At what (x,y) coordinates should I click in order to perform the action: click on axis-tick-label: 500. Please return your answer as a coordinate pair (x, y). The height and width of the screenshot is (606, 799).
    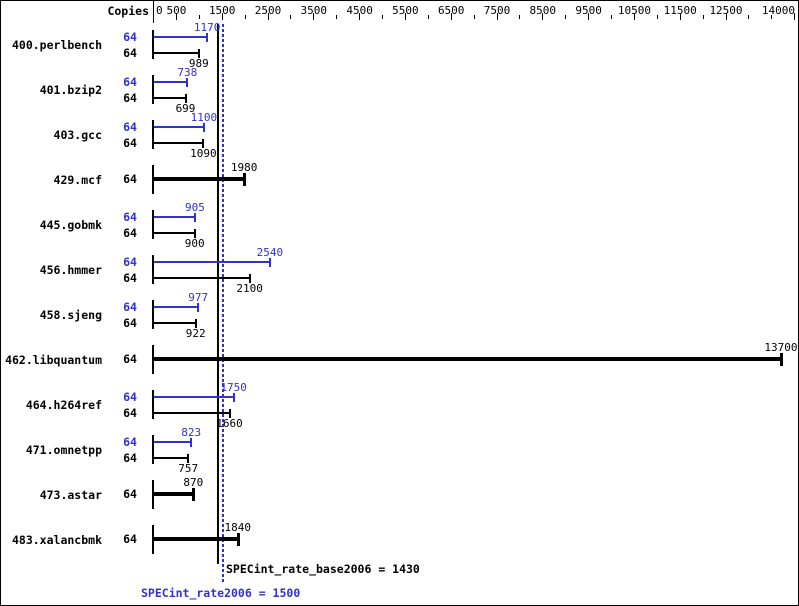
    Looking at the image, I should click on (176, 10).